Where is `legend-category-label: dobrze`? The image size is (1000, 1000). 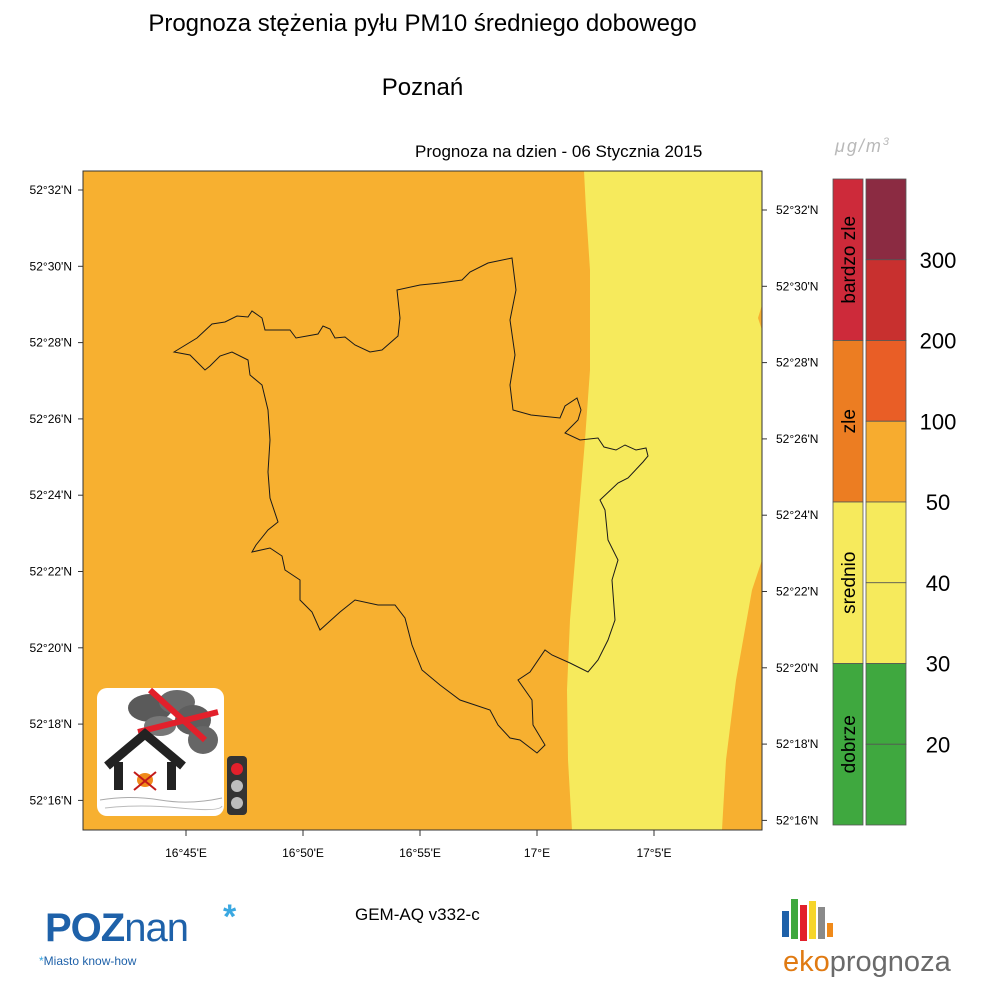
legend-category-label: dobrze is located at coordinates (849, 744).